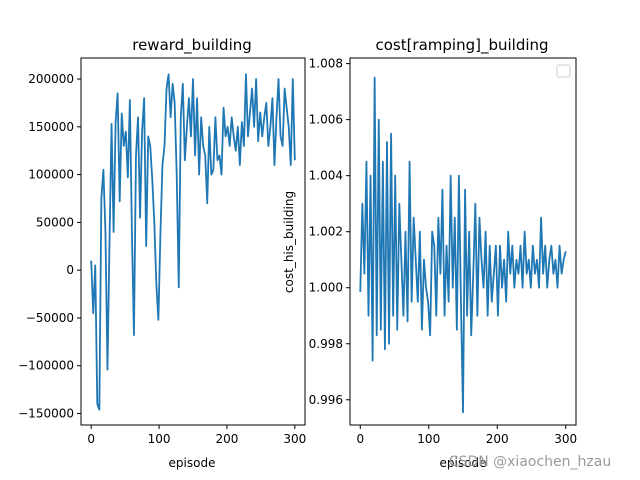  Describe the element at coordinates (461, 45) in the screenshot. I see `right-chart-title: cost[ramping]_building` at that location.